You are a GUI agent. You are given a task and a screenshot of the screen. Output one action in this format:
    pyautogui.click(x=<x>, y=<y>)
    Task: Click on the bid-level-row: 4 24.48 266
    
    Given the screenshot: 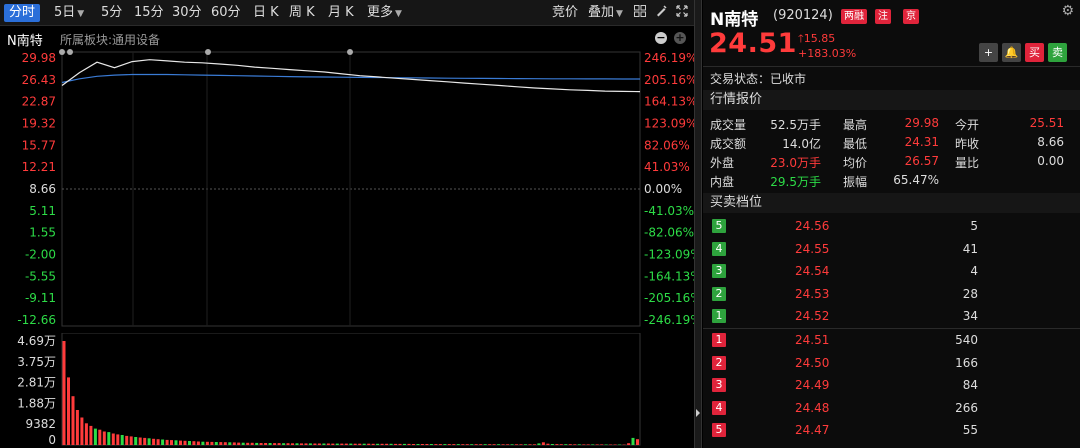 What is the action you would take?
    pyautogui.click(x=891, y=408)
    